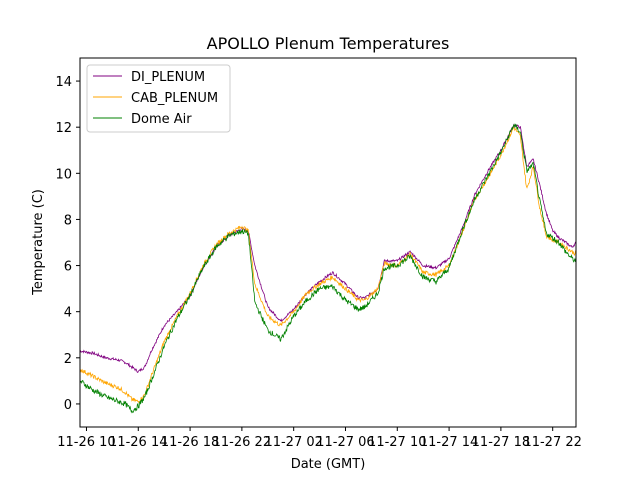 The height and width of the screenshot is (480, 640). Describe the element at coordinates (328, 464) in the screenshot. I see `x-axis-label: Date (GMT)` at that location.